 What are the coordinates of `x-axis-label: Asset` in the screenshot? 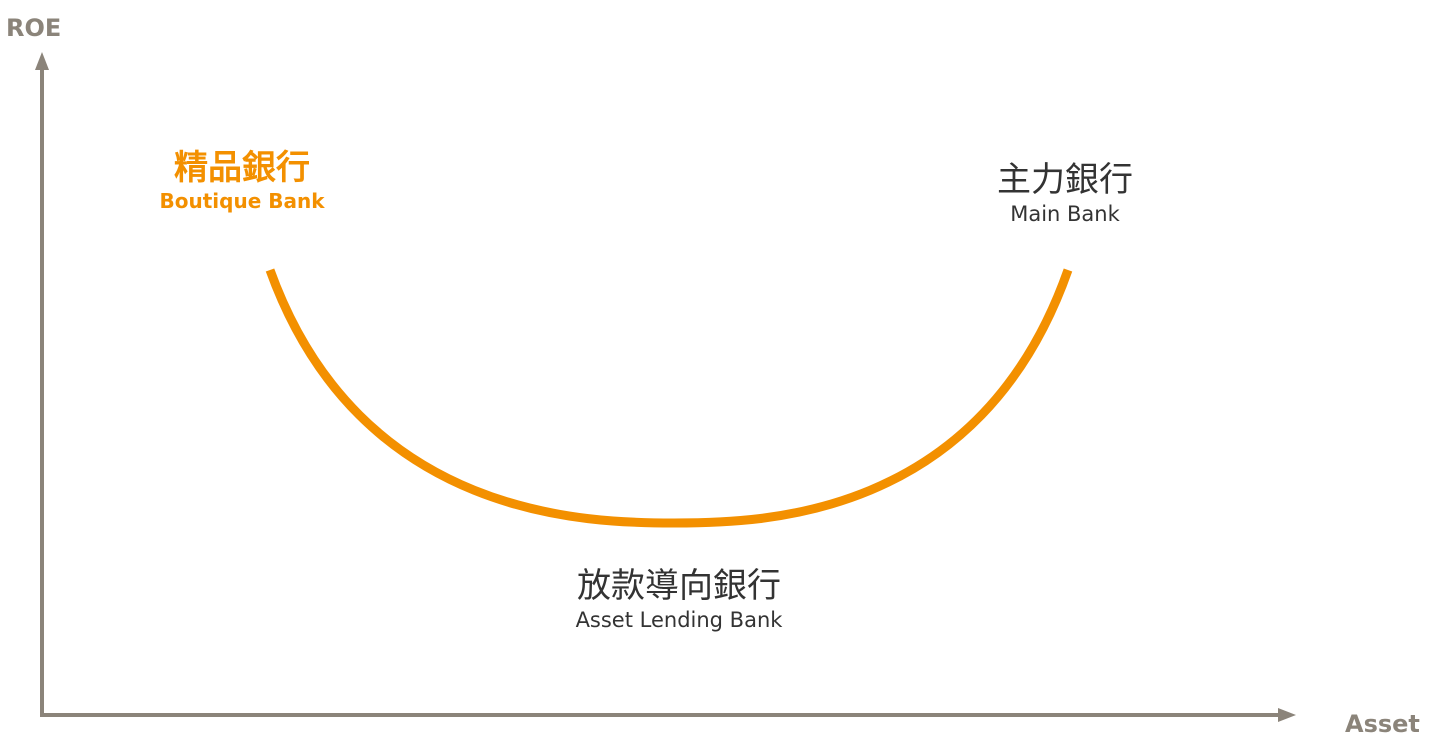 It's located at (1382, 724).